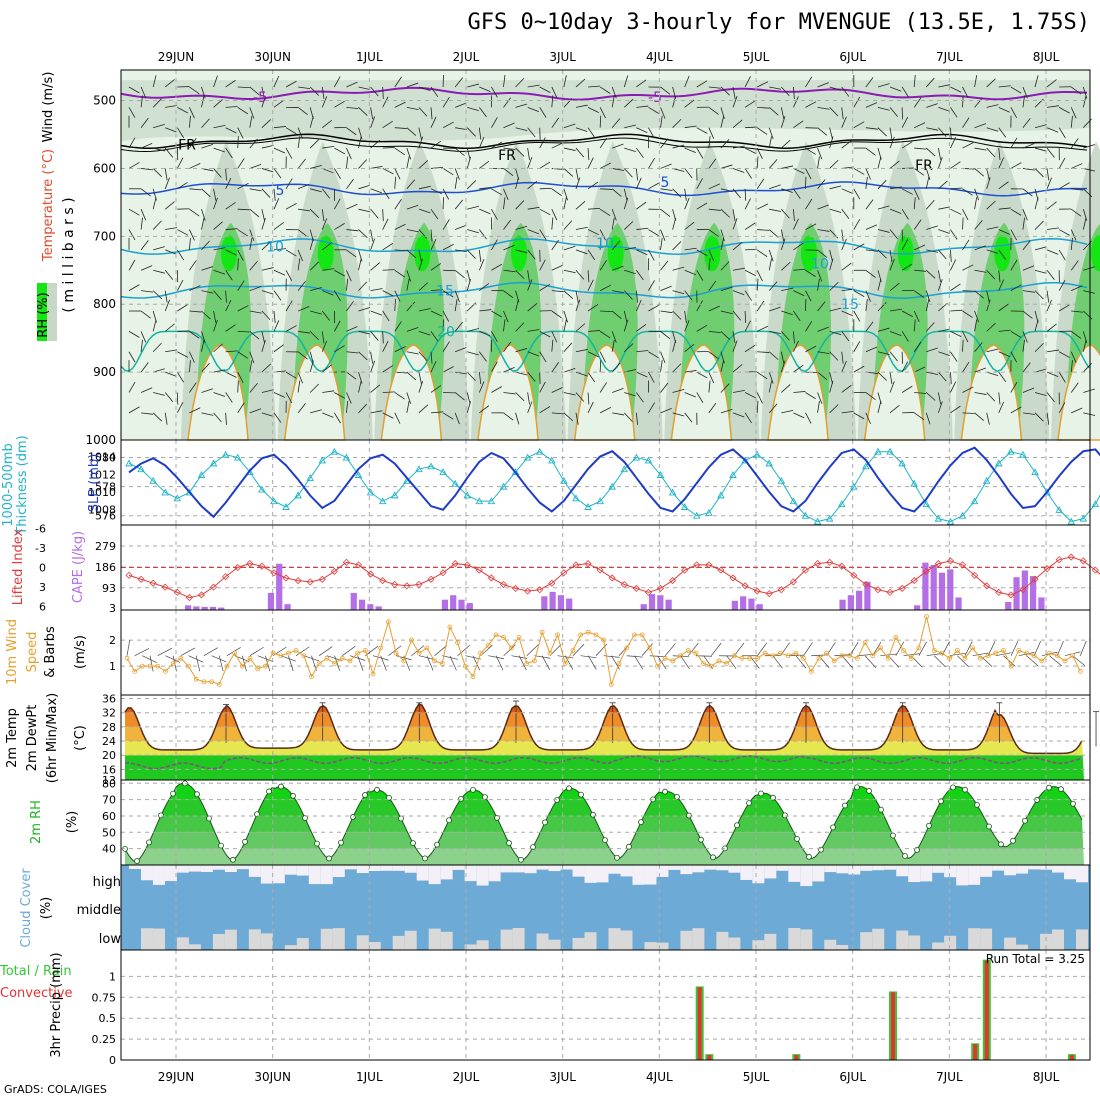  What do you see at coordinates (100, 440) in the screenshot?
I see `pressure-tick-label: 1000` at bounding box center [100, 440].